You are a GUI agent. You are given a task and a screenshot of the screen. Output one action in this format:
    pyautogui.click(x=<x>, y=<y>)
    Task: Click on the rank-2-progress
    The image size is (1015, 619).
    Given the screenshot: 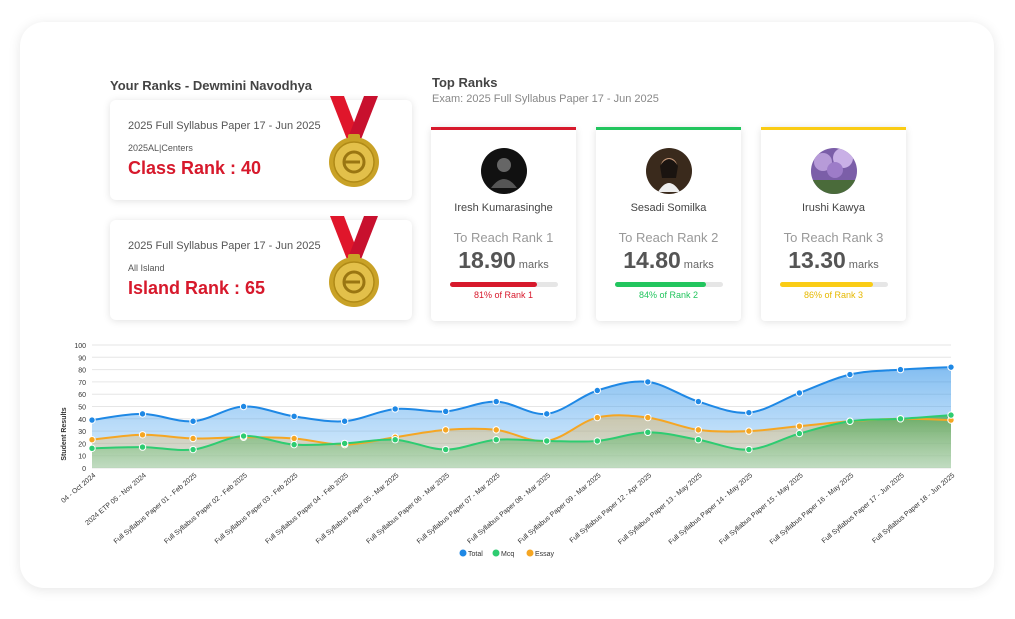 What is the action you would take?
    pyautogui.click(x=669, y=284)
    